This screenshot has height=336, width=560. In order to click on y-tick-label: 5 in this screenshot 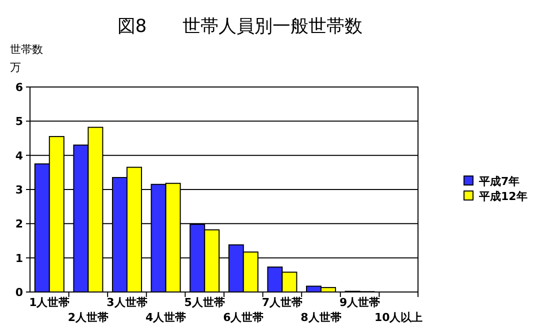, I will do `click(19, 121)`.